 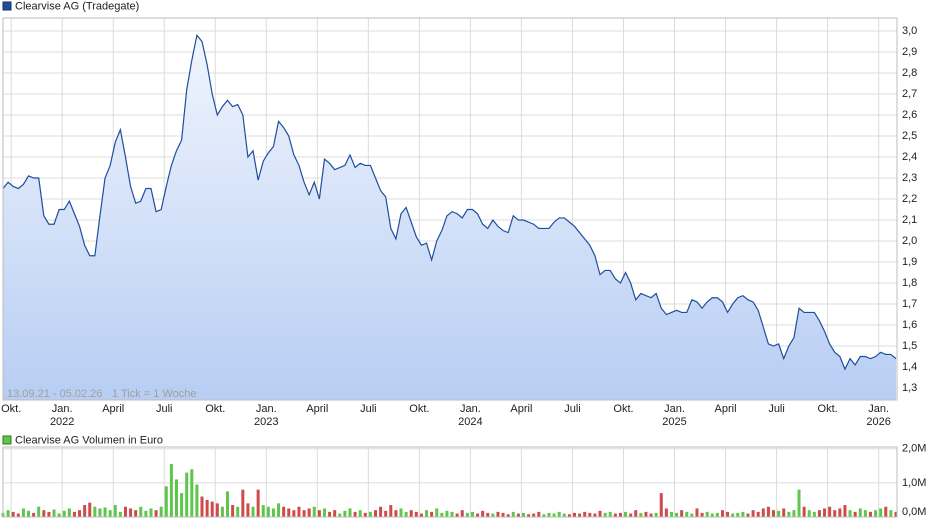 I want to click on y-tick-label: 2,8, so click(x=909, y=73).